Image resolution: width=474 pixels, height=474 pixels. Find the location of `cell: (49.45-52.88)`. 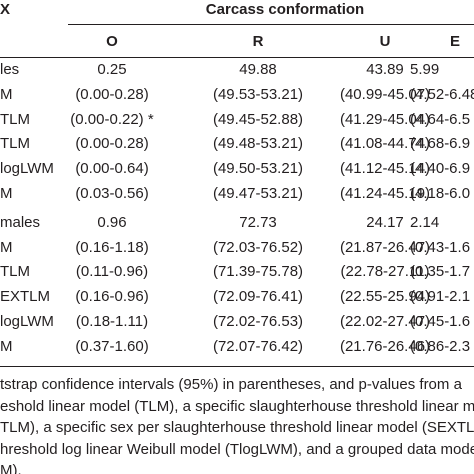

cell: (49.45-52.88) is located at coordinates (258, 119).